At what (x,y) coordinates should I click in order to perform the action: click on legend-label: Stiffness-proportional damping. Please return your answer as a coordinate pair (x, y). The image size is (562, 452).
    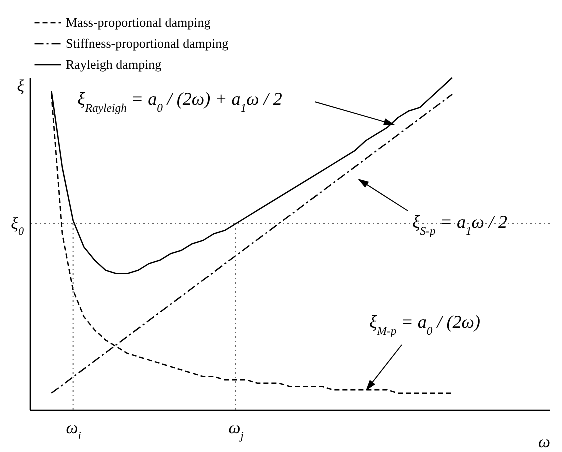
    Looking at the image, I should click on (148, 43).